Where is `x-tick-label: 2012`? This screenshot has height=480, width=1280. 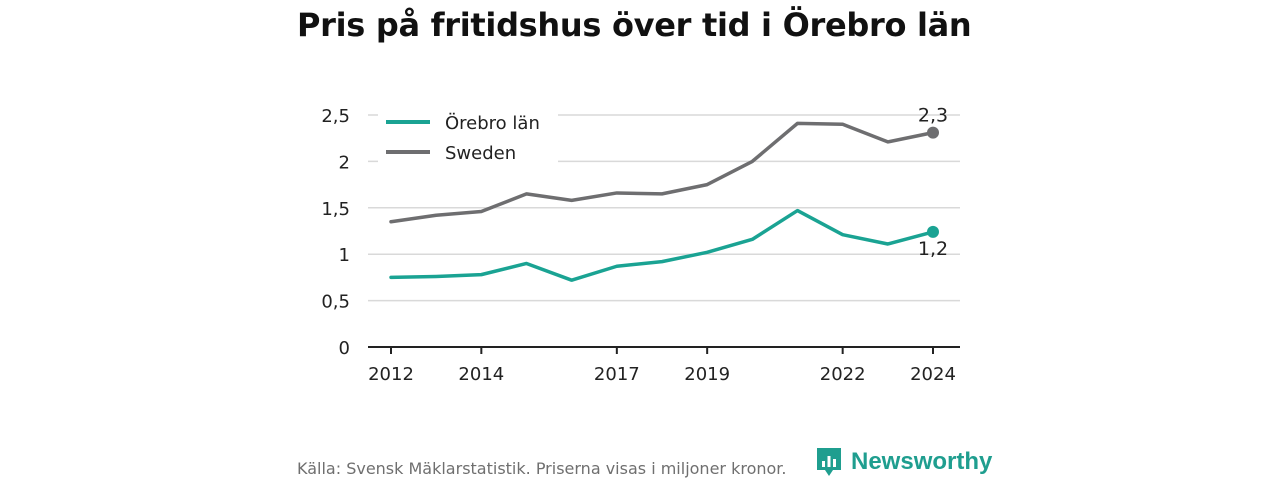
x-tick-label: 2012 is located at coordinates (391, 374).